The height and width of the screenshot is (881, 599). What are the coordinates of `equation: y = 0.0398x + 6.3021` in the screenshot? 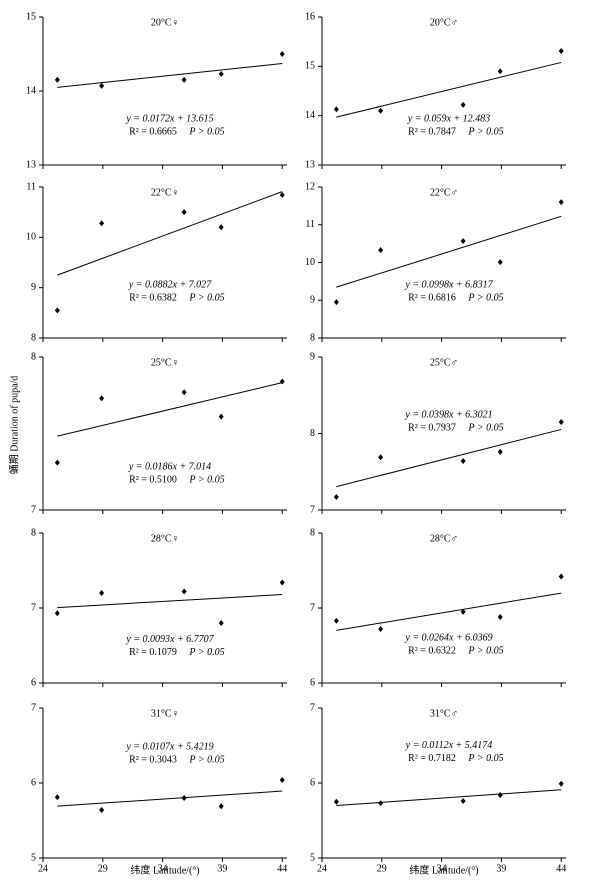 It's located at (448, 414).